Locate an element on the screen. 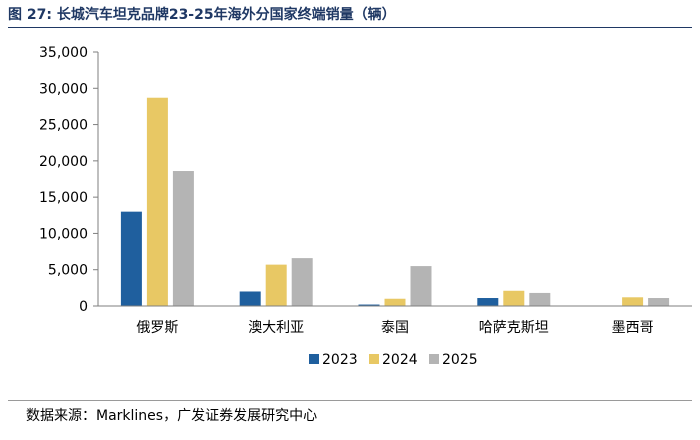  y-tick-label: 0 is located at coordinates (83, 307).